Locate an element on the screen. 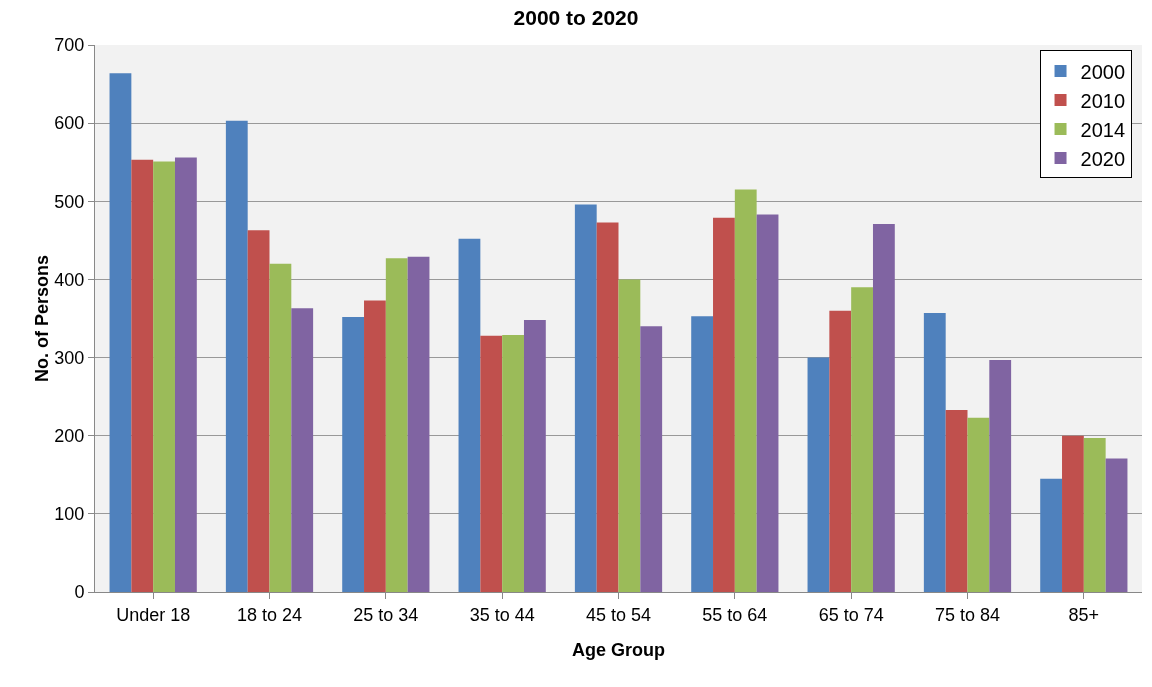 This screenshot has height=687, width=1152. legend-label: 2010 is located at coordinates (1103, 100).